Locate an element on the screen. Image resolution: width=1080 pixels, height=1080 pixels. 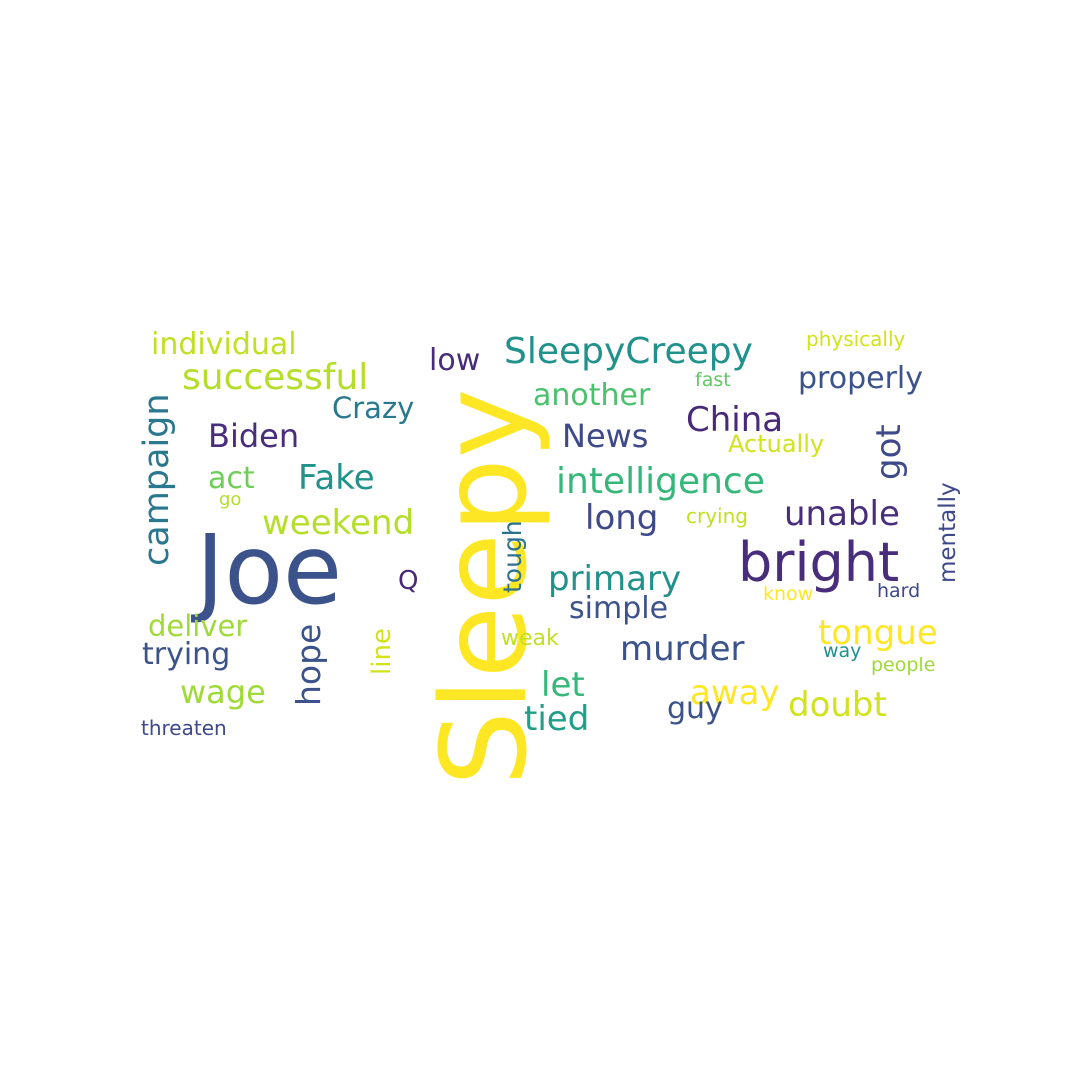
word-successful: successful is located at coordinates (275, 377).